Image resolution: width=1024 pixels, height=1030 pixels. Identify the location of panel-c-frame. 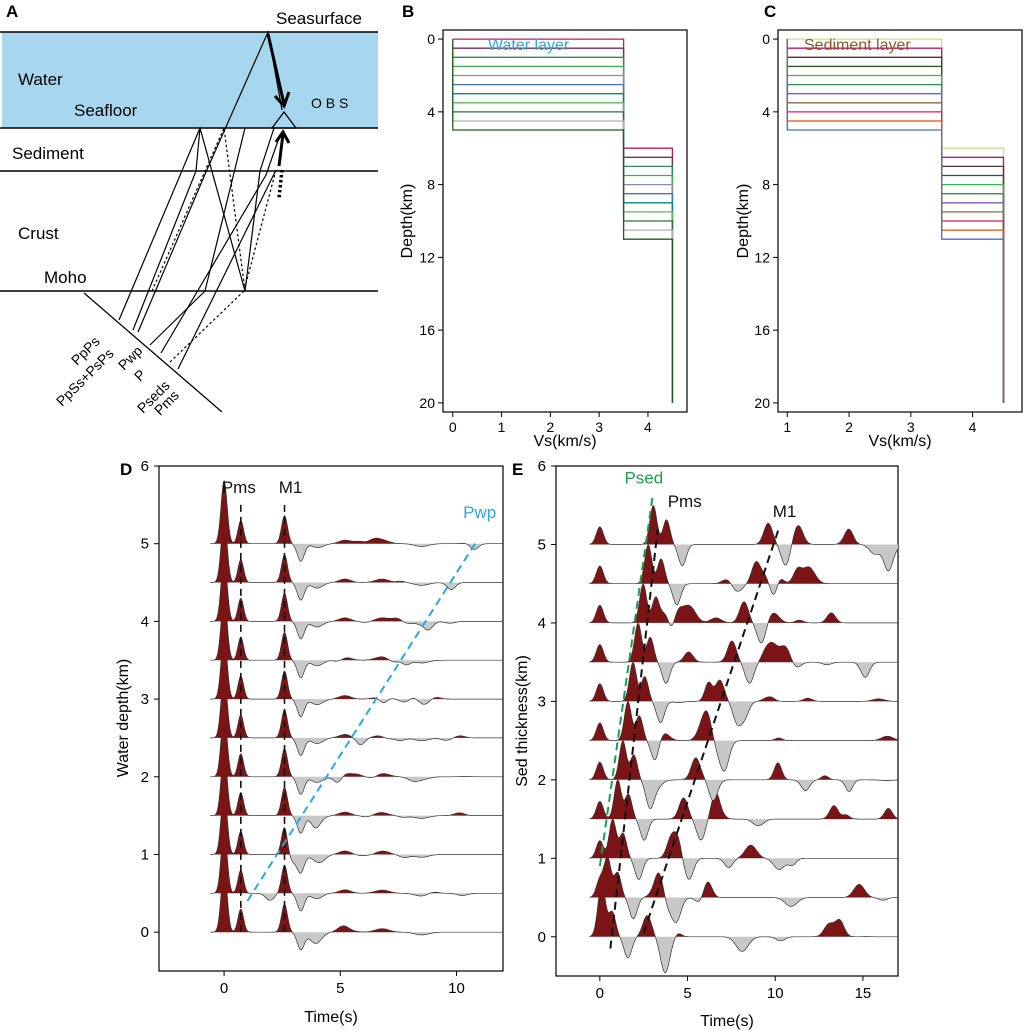
(900, 221).